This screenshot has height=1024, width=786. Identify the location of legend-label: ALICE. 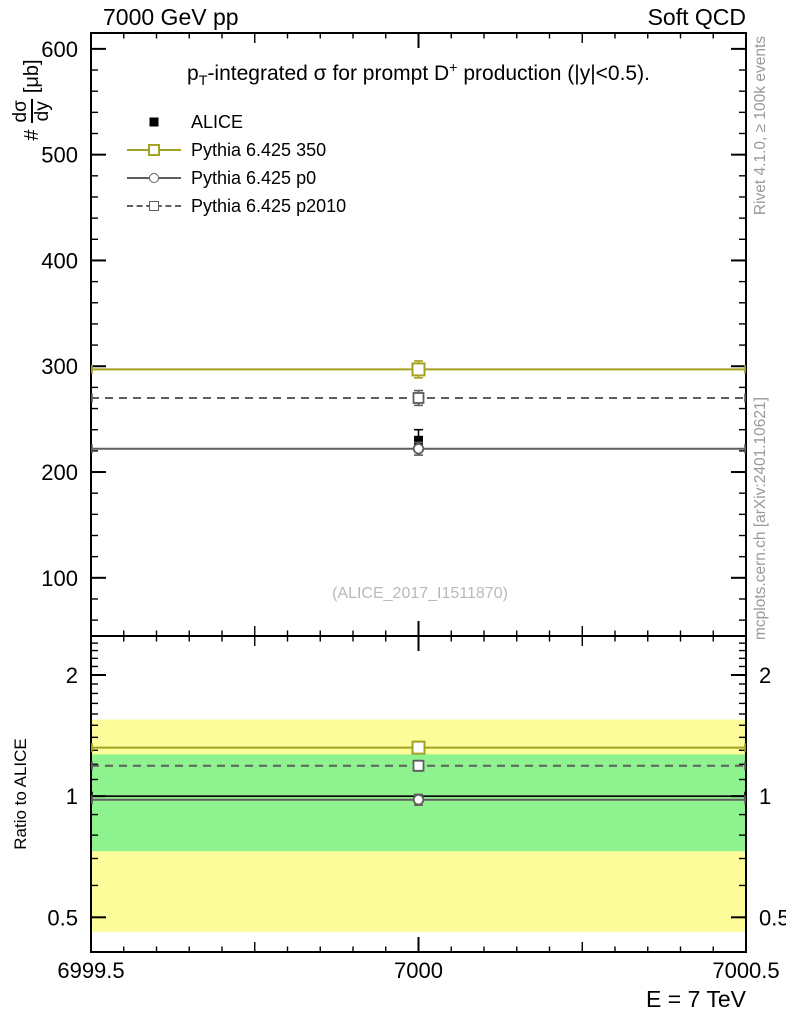
(217, 121).